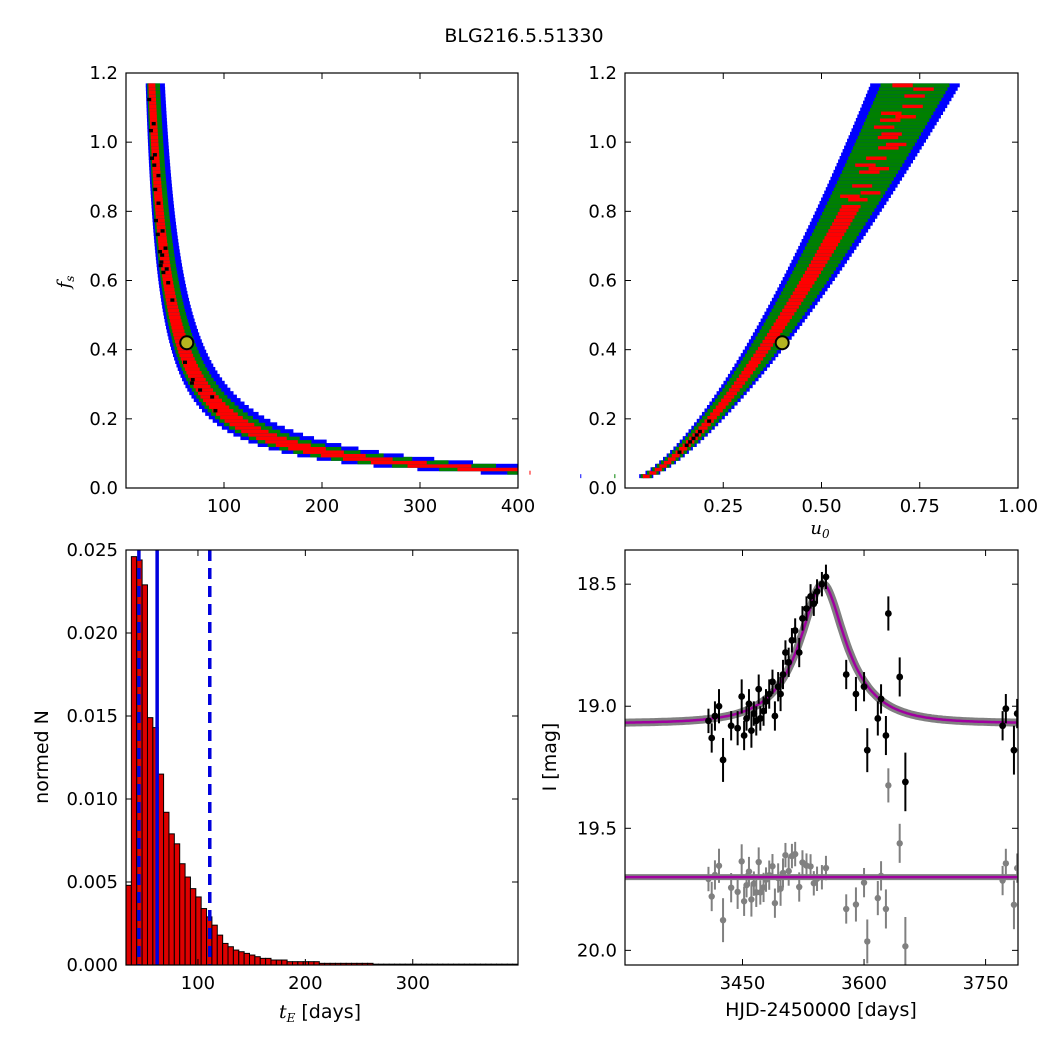 The width and height of the screenshot is (1050, 1050). Describe the element at coordinates (820, 529) in the screenshot. I see `x-axis-label: u0` at that location.